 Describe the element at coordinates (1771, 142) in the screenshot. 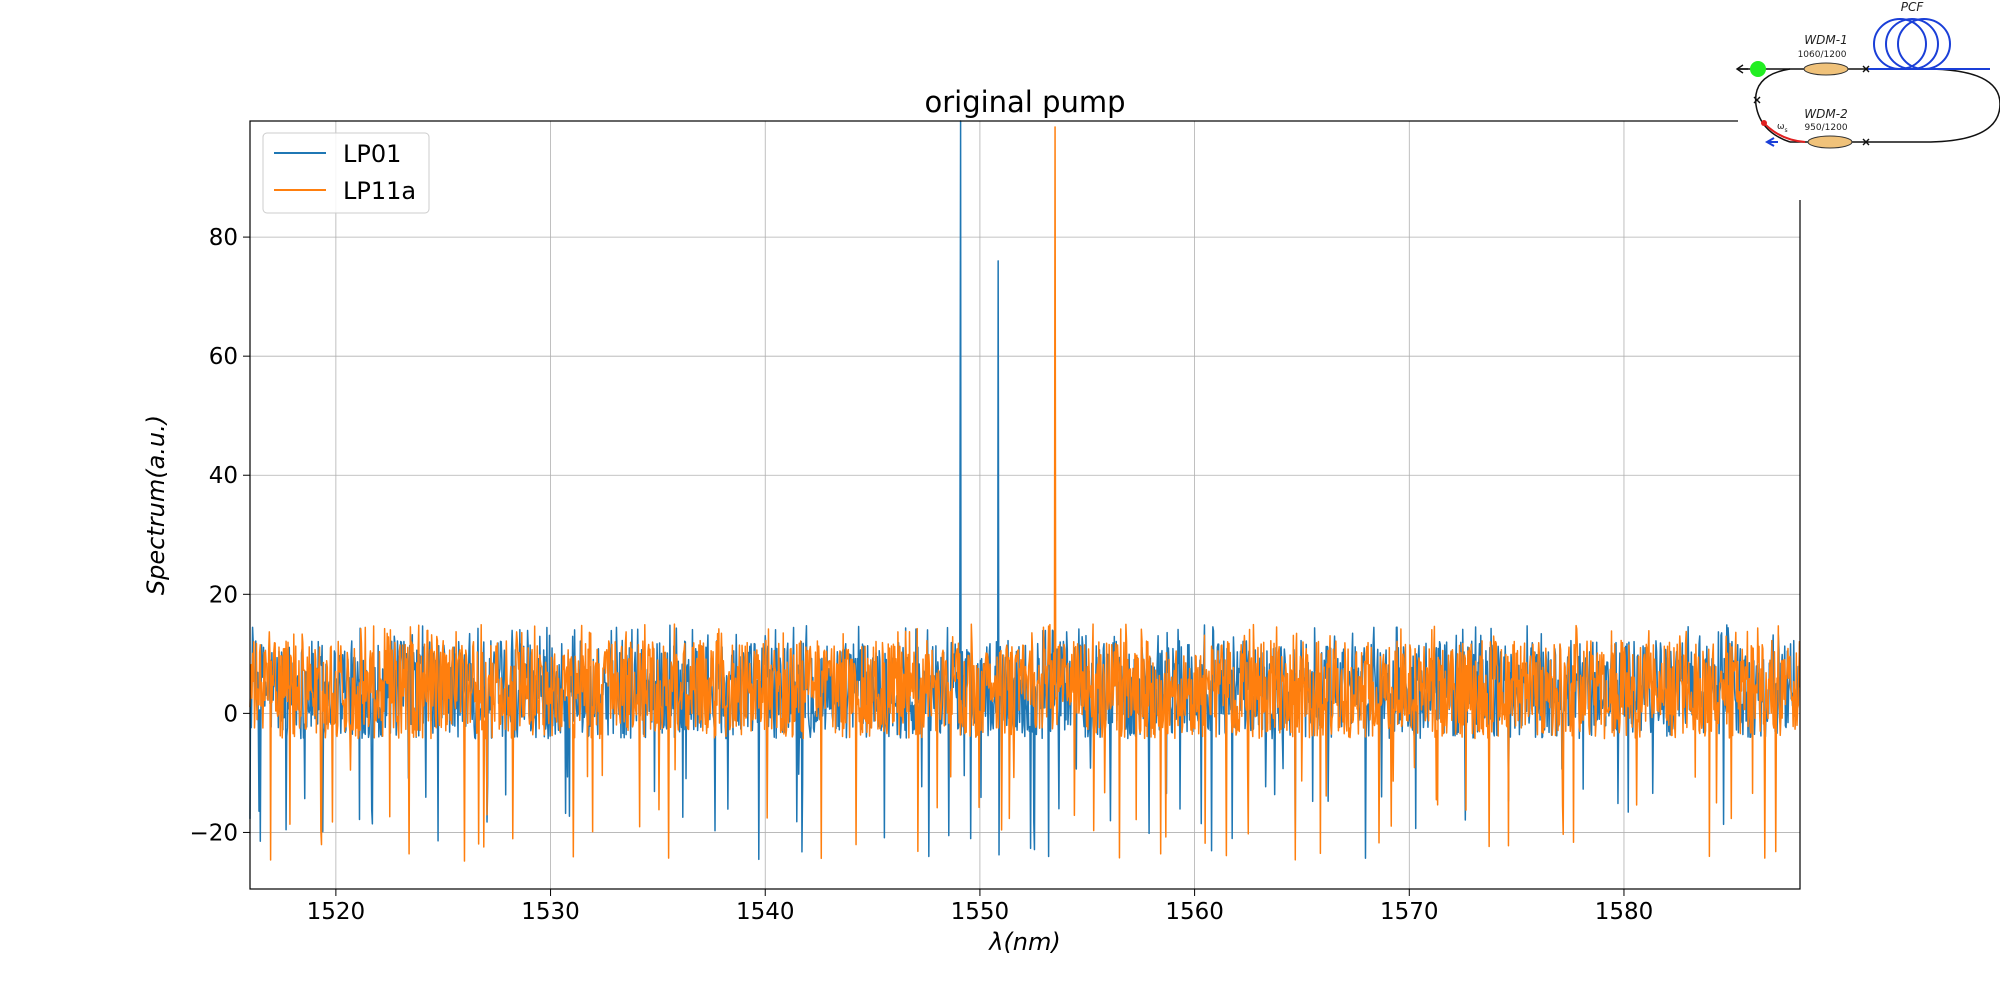

I see `input-arrow-icon` at that location.